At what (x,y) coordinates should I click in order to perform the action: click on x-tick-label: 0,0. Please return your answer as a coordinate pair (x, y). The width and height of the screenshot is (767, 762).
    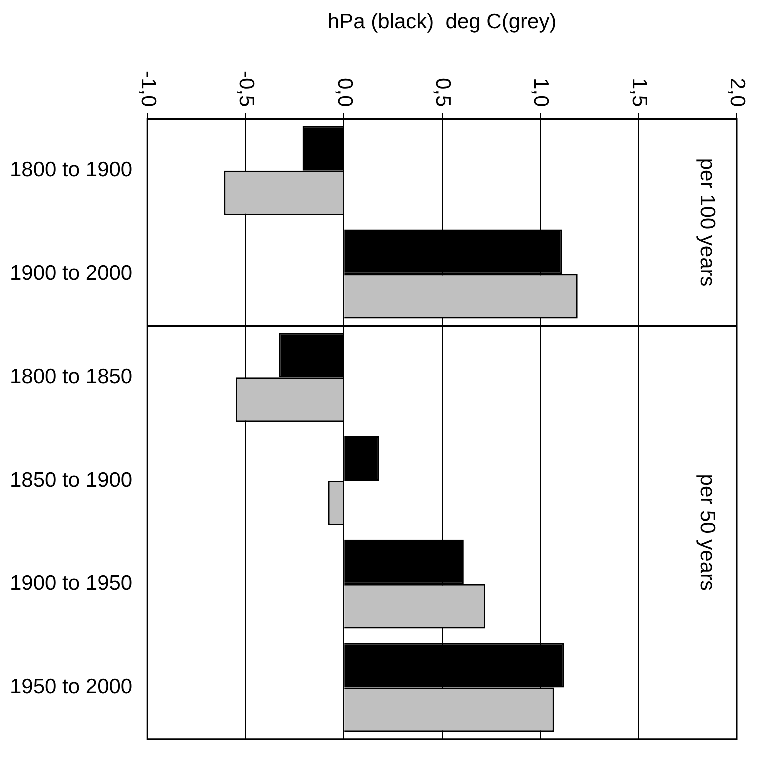
    Looking at the image, I should click on (344, 93).